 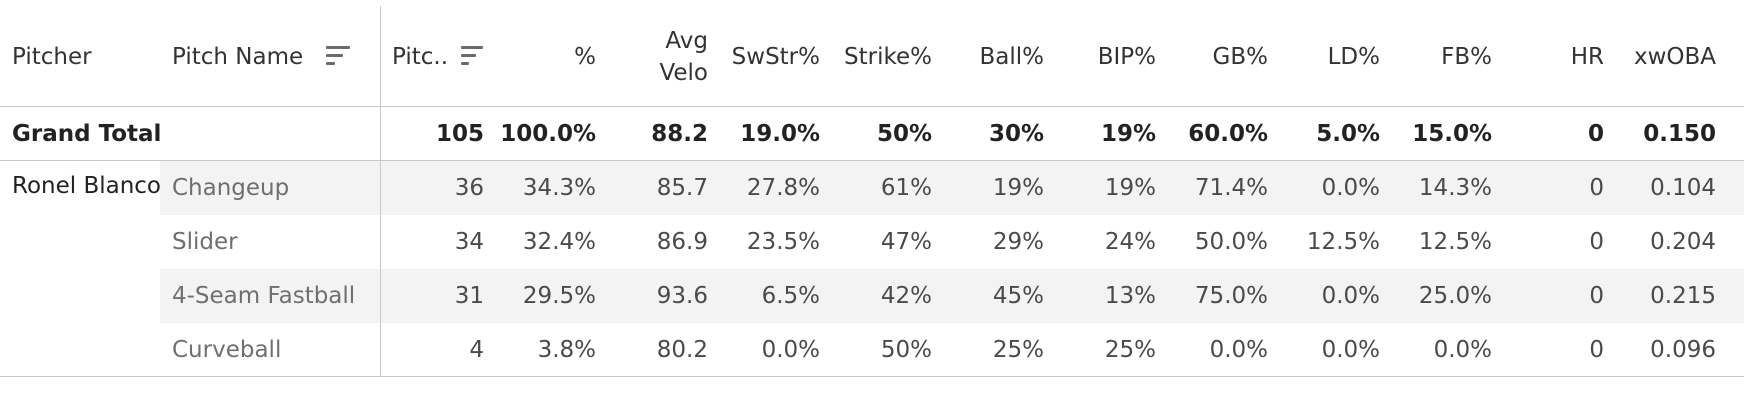 I want to click on header-percent: %, so click(x=585, y=57).